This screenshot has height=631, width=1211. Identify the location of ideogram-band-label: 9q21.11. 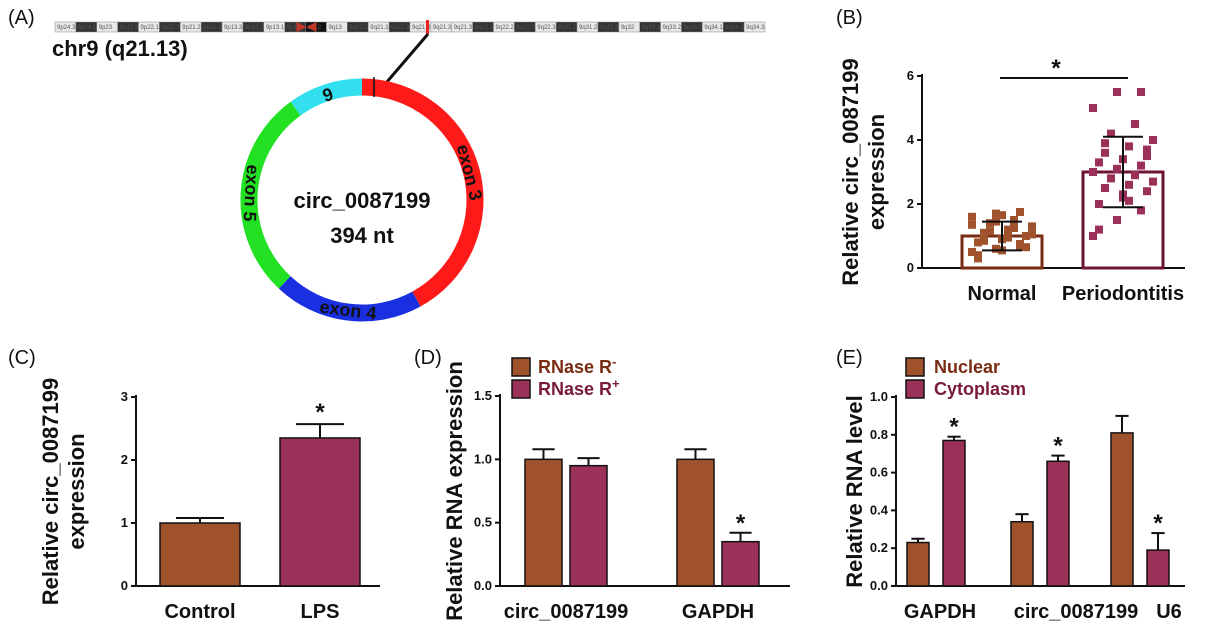
(360, 28).